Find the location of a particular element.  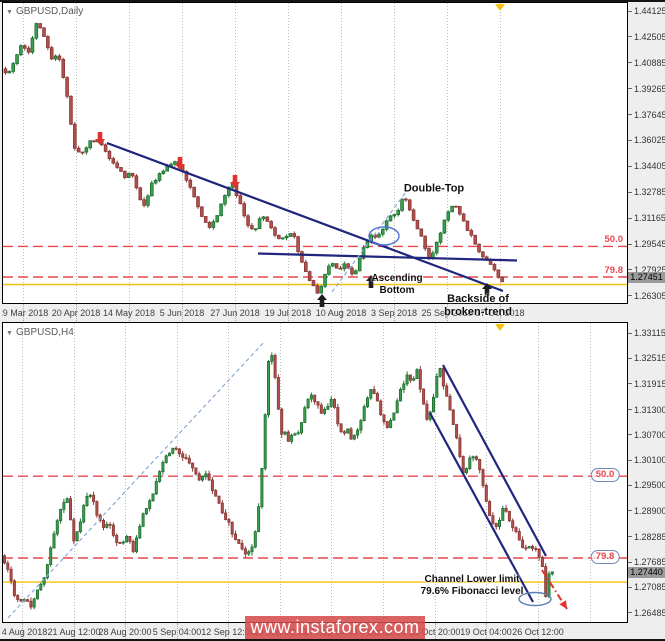

date-label: 20 Apr 2018 is located at coordinates (76, 313).